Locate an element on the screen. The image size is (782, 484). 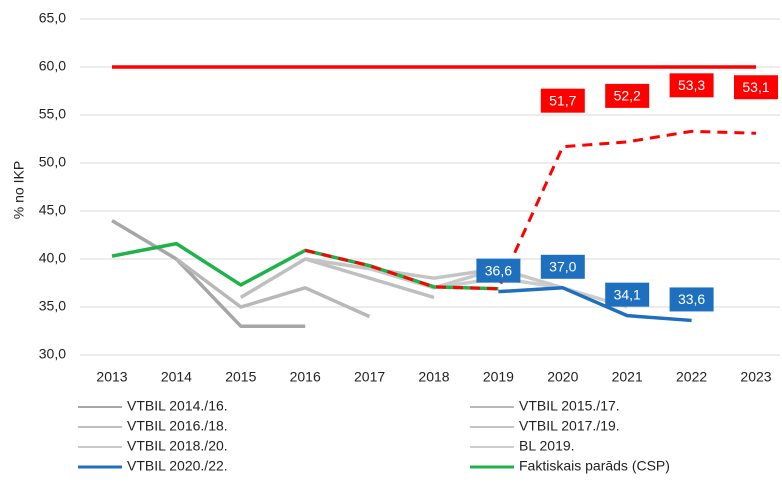
legend-label: VTBIL 2020./22. is located at coordinates (177, 466).